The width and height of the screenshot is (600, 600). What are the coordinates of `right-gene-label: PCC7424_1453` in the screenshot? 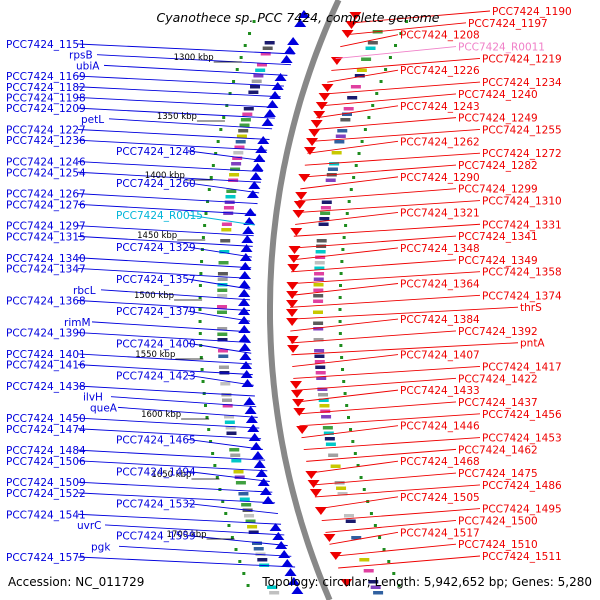 It's located at (522, 439).